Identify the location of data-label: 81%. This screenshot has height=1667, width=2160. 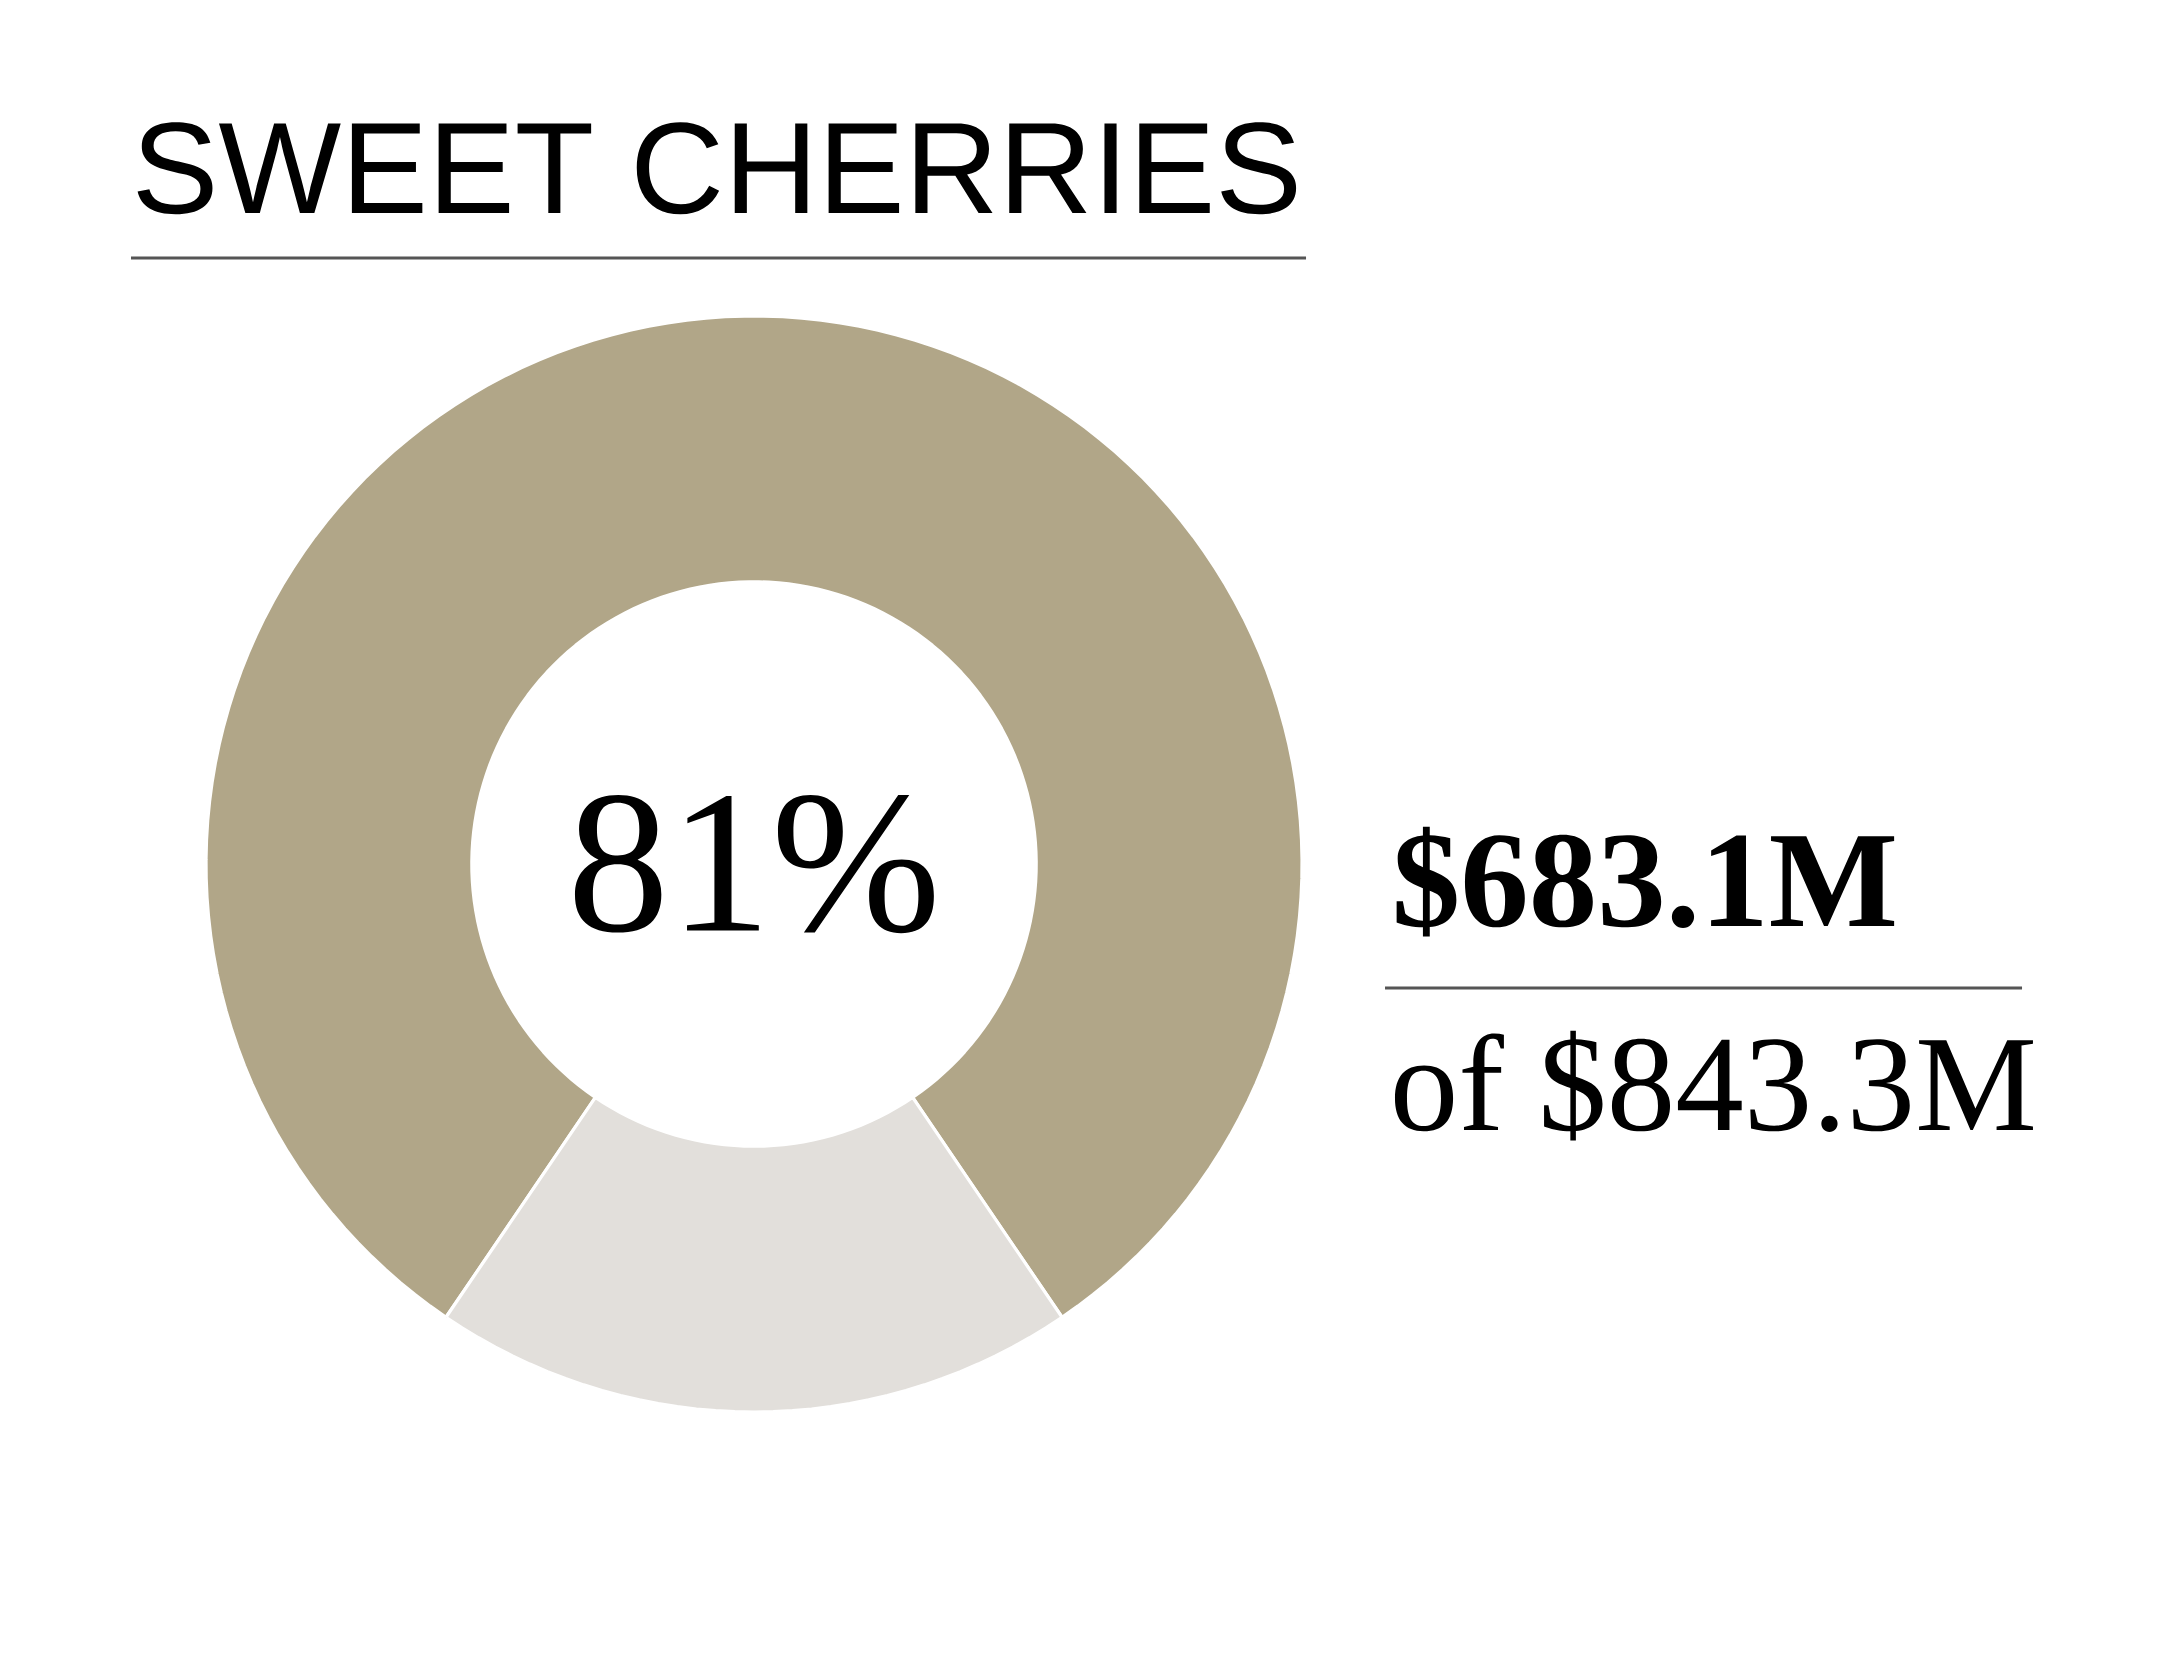
(754, 864).